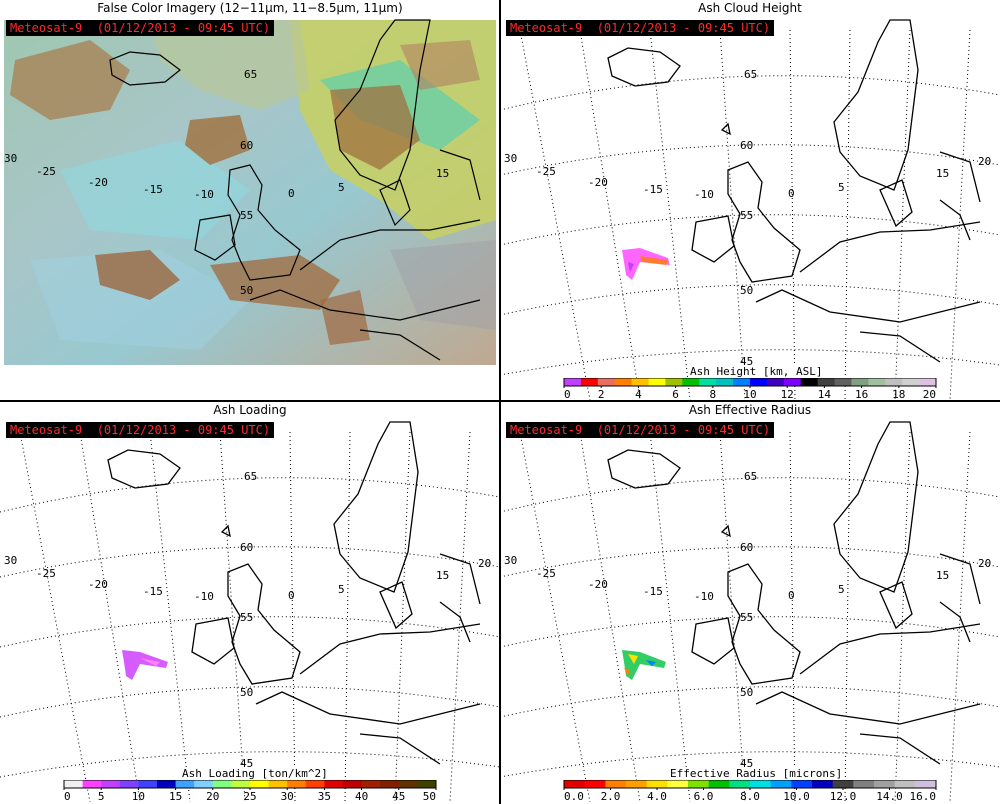 Image resolution: width=1000 pixels, height=804 pixels. I want to click on radius-colorbar-tick-label: 0.0, so click(574, 796).